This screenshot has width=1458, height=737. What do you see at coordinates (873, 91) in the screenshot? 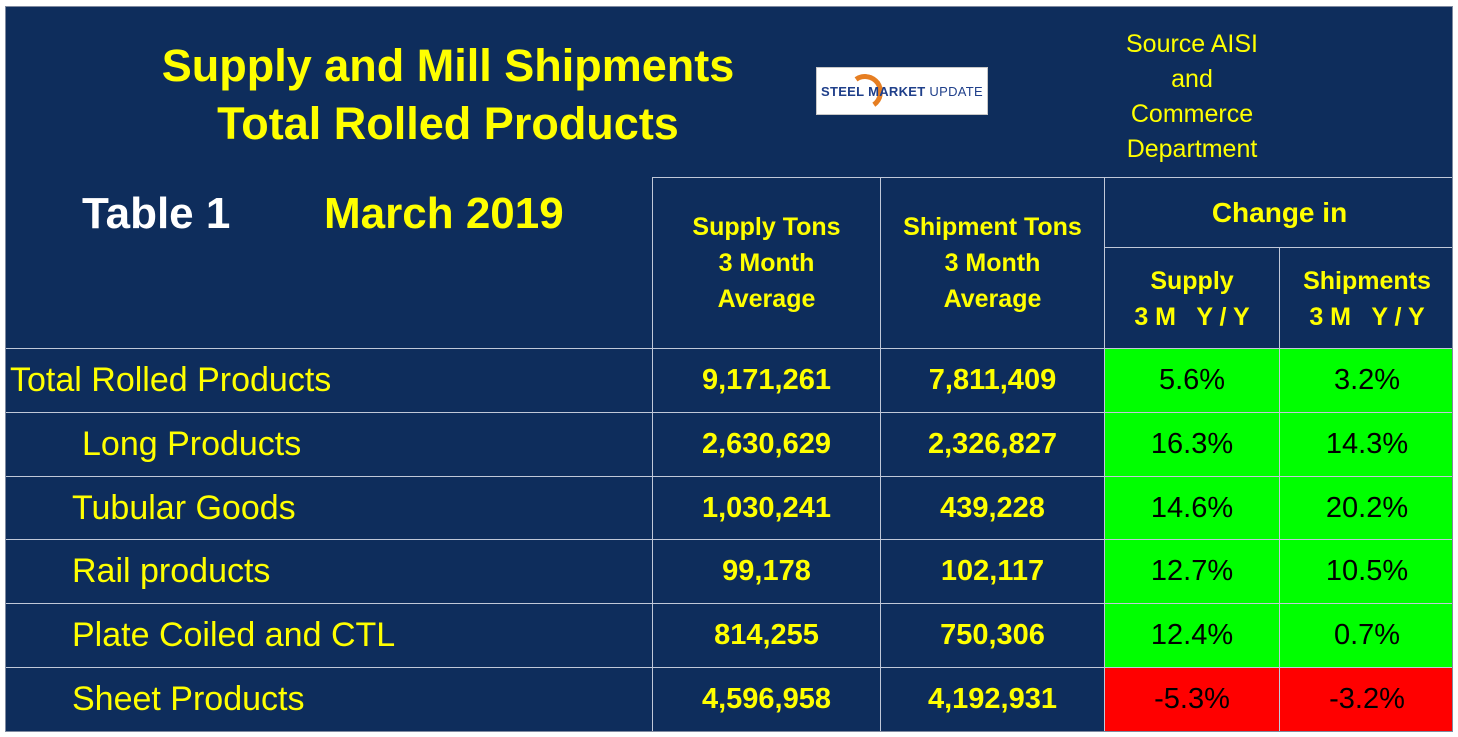
I see `logo-brand: STEEL MARKET` at bounding box center [873, 91].